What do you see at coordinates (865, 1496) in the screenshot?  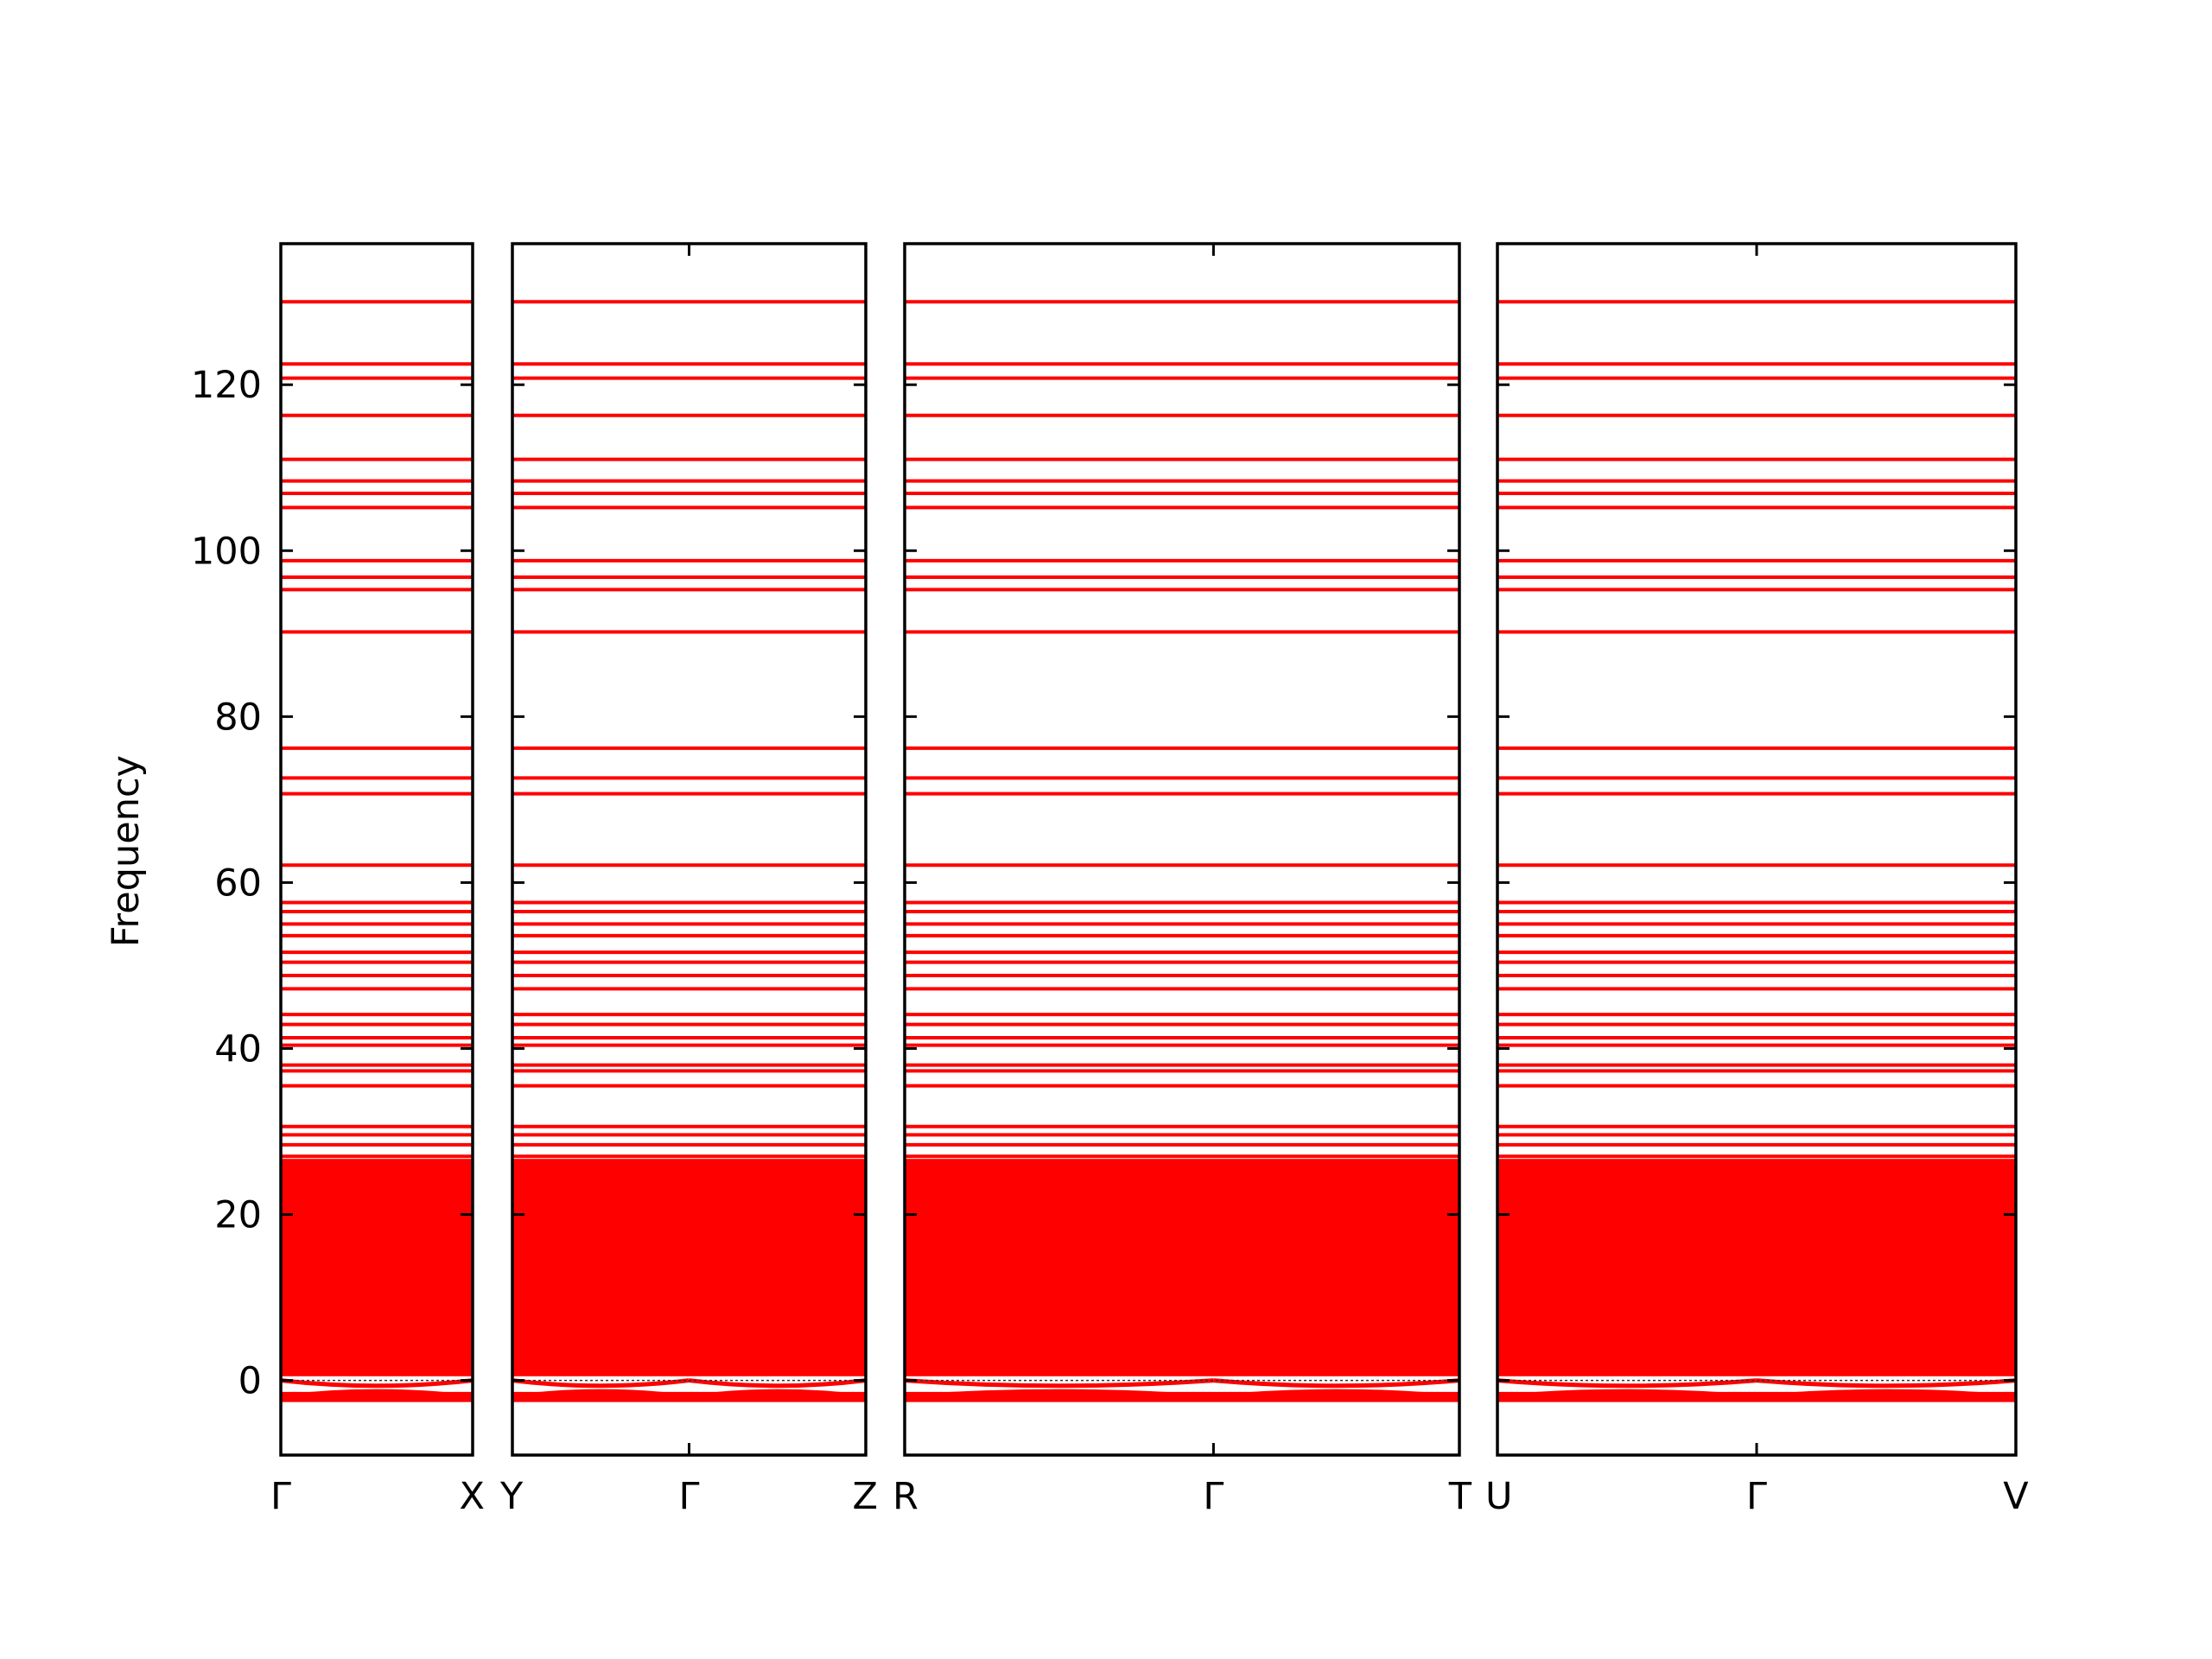 I see `x-tick-label: Z` at bounding box center [865, 1496].